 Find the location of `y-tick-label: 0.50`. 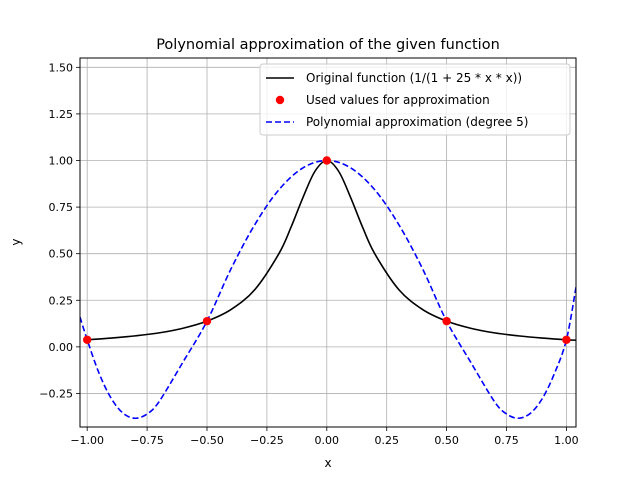

y-tick-label: 0.50 is located at coordinates (61, 254).